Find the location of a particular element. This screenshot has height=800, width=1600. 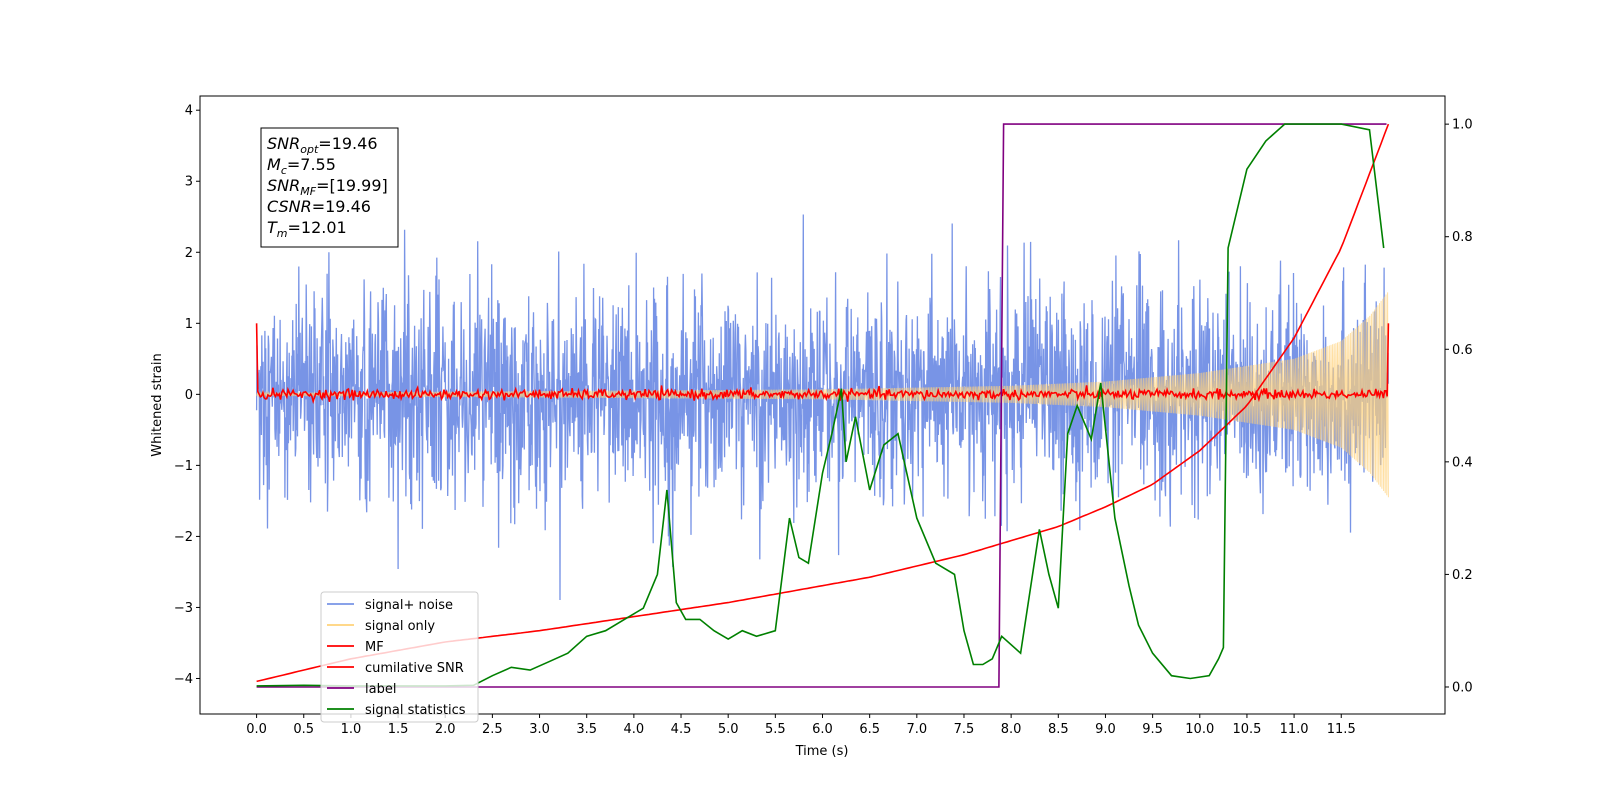

x-tick-label: 7.5 is located at coordinates (964, 729).